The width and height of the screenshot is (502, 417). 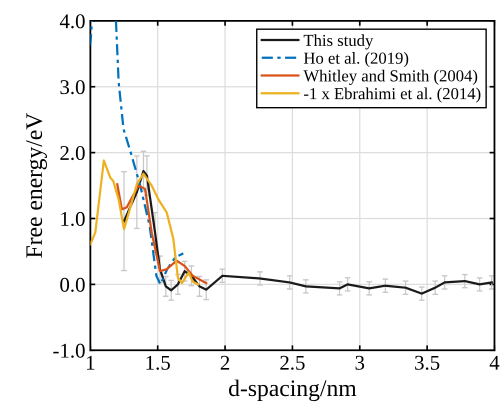 I want to click on y-tick-label: 0.0, so click(x=72, y=285).